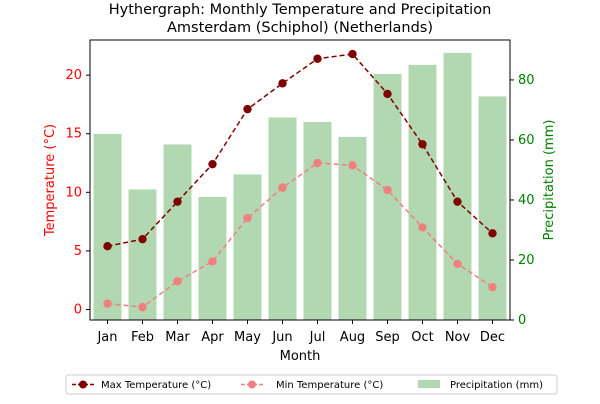  I want to click on min-temp-point-may, so click(247, 218).